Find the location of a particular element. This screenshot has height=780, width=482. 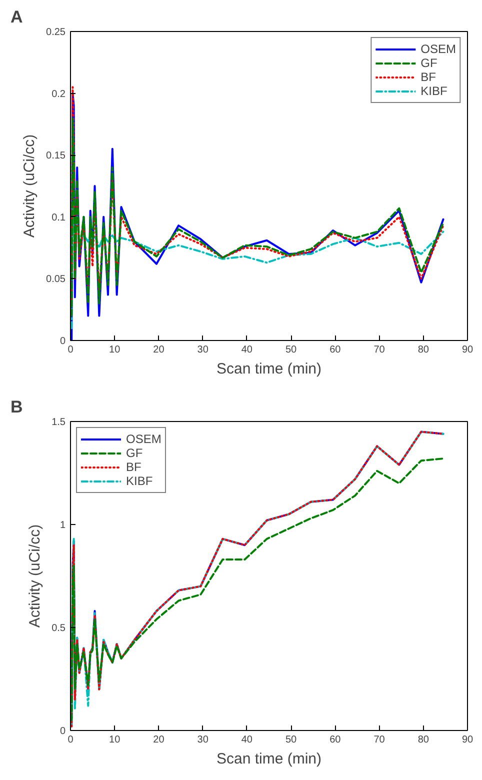

text: B is located at coordinates (16, 407).